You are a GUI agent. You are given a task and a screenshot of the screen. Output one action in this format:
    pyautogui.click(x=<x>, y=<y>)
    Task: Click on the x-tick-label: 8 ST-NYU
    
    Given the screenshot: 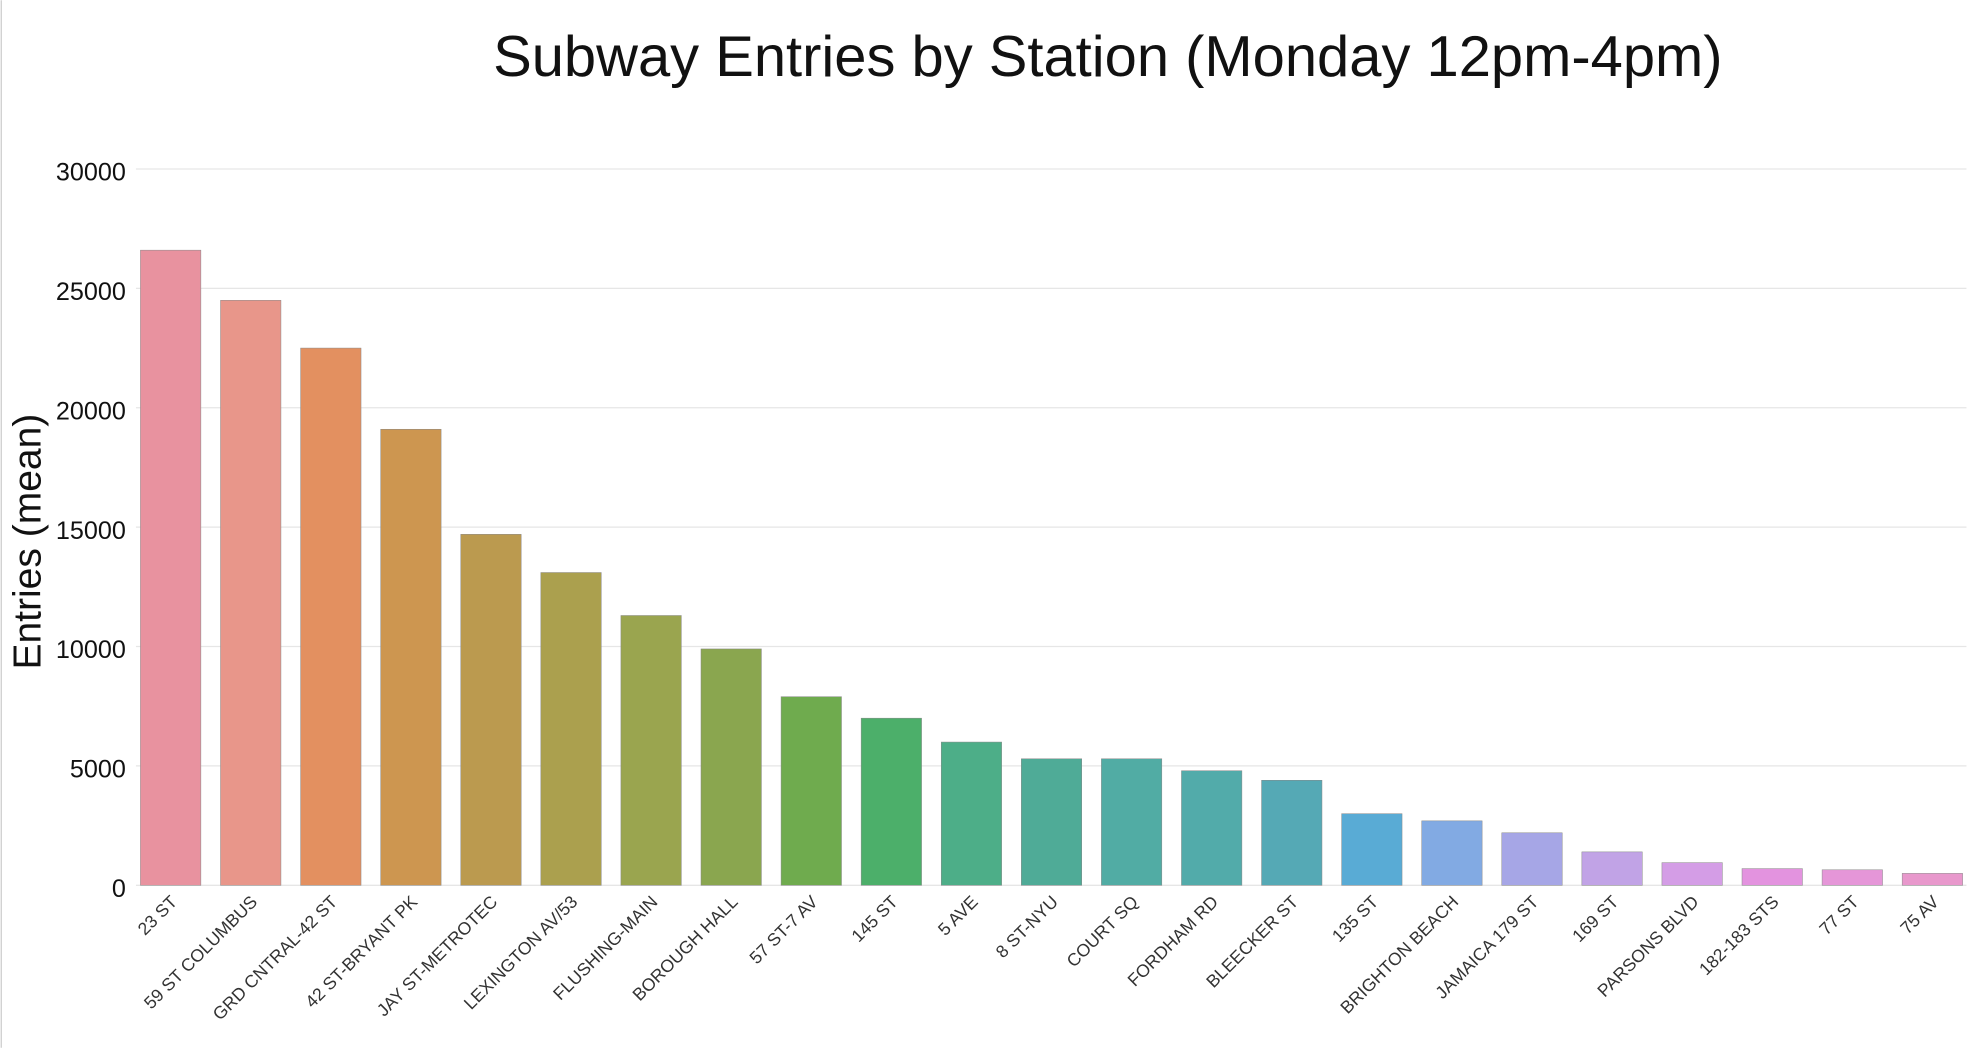 What is the action you would take?
    pyautogui.click(x=1027, y=927)
    